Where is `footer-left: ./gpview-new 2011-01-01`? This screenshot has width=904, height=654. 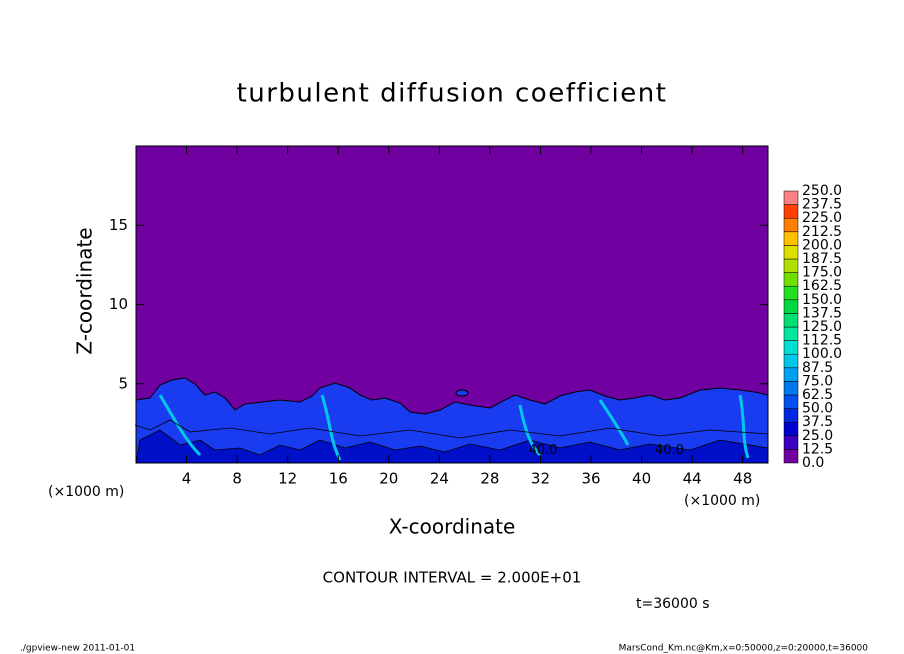
footer-left: ./gpview-new 2011-01-01 is located at coordinates (77, 649).